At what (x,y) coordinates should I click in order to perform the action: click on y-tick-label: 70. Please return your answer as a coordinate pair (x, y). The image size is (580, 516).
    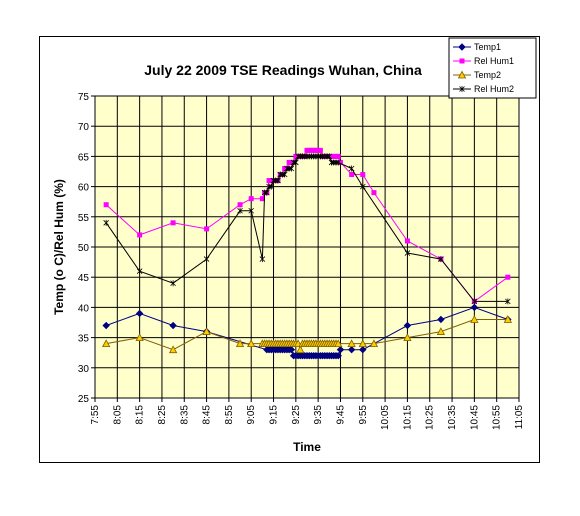
    Looking at the image, I should click on (84, 127).